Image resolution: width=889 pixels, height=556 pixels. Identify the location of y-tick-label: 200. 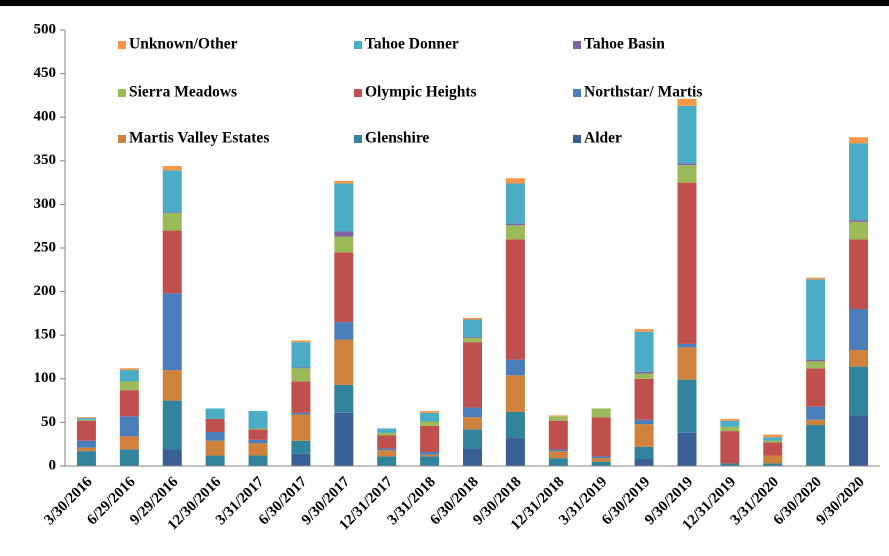
(45, 291).